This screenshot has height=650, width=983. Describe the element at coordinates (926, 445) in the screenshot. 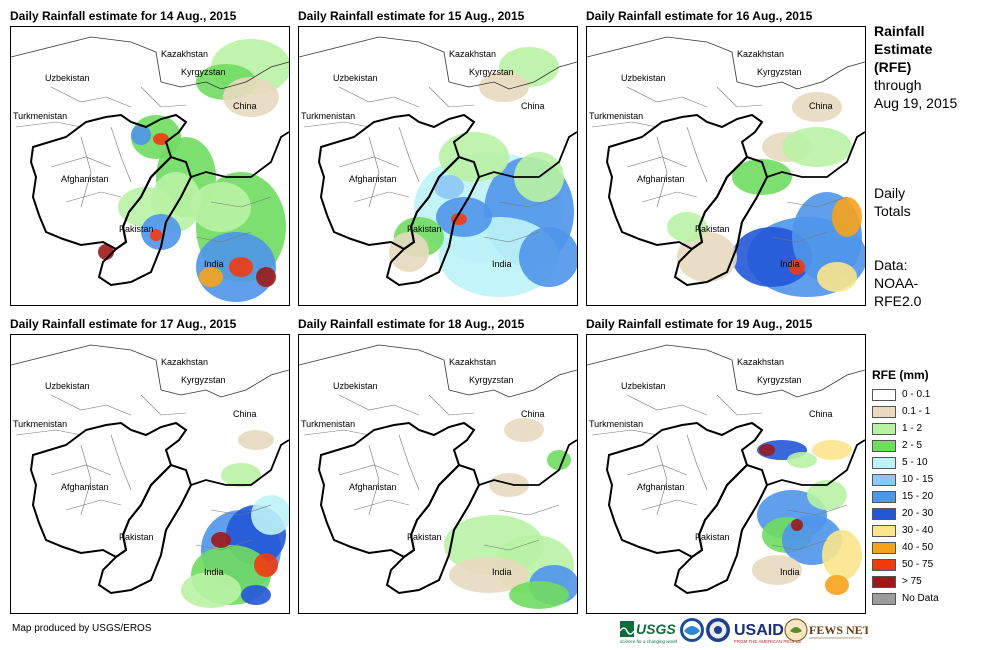

I see `legend-item: 2 - 5` at that location.